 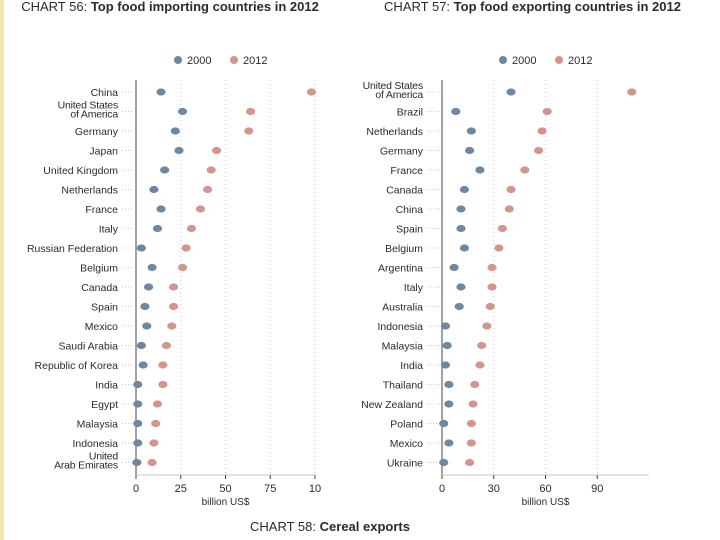 I want to click on export-x-tick-label: 30, so click(x=494, y=489).